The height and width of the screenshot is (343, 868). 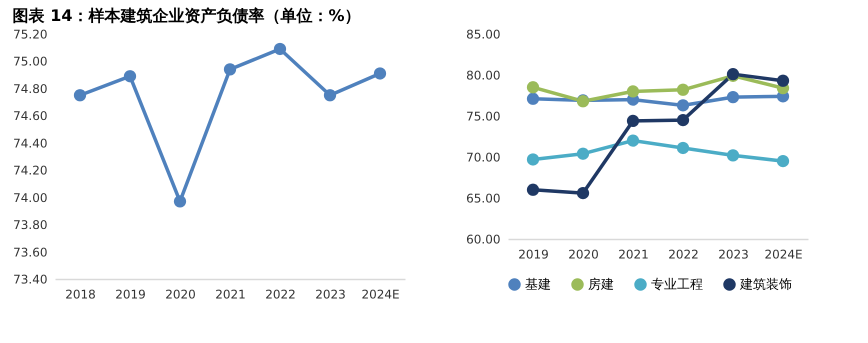 I want to click on y-tick-label: 74.00, so click(x=30, y=197).